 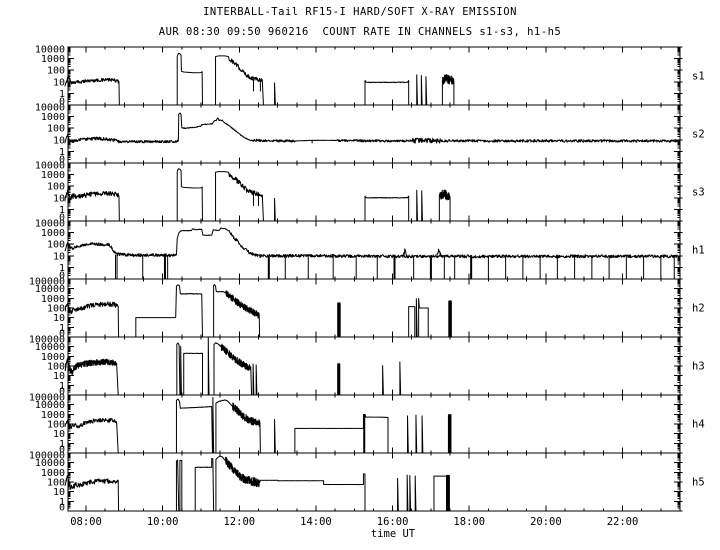 What do you see at coordinates (50, 463) in the screenshot?
I see `y-tick-label-h5: 10000` at bounding box center [50, 463].